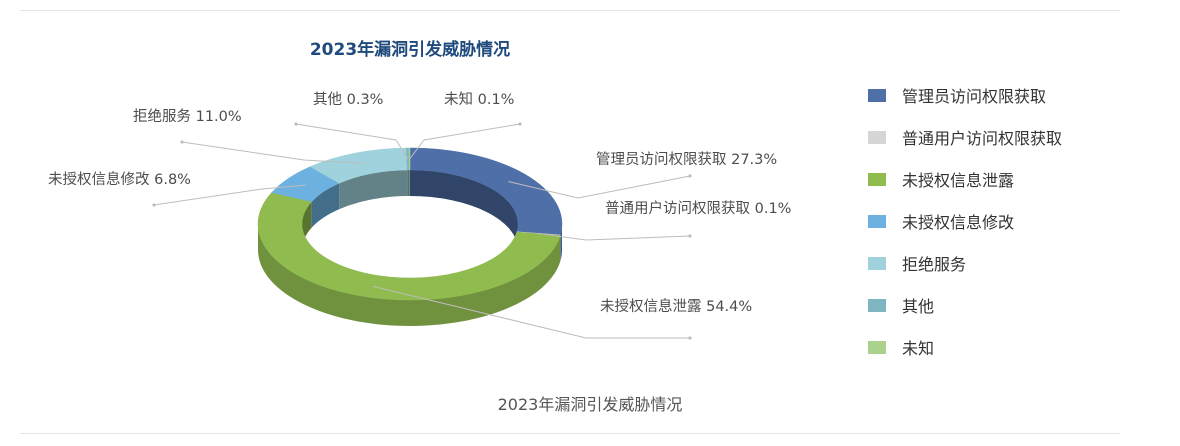 The width and height of the screenshot is (1180, 446). I want to click on legend-item-3: 未授权信息修改, so click(1018, 221).